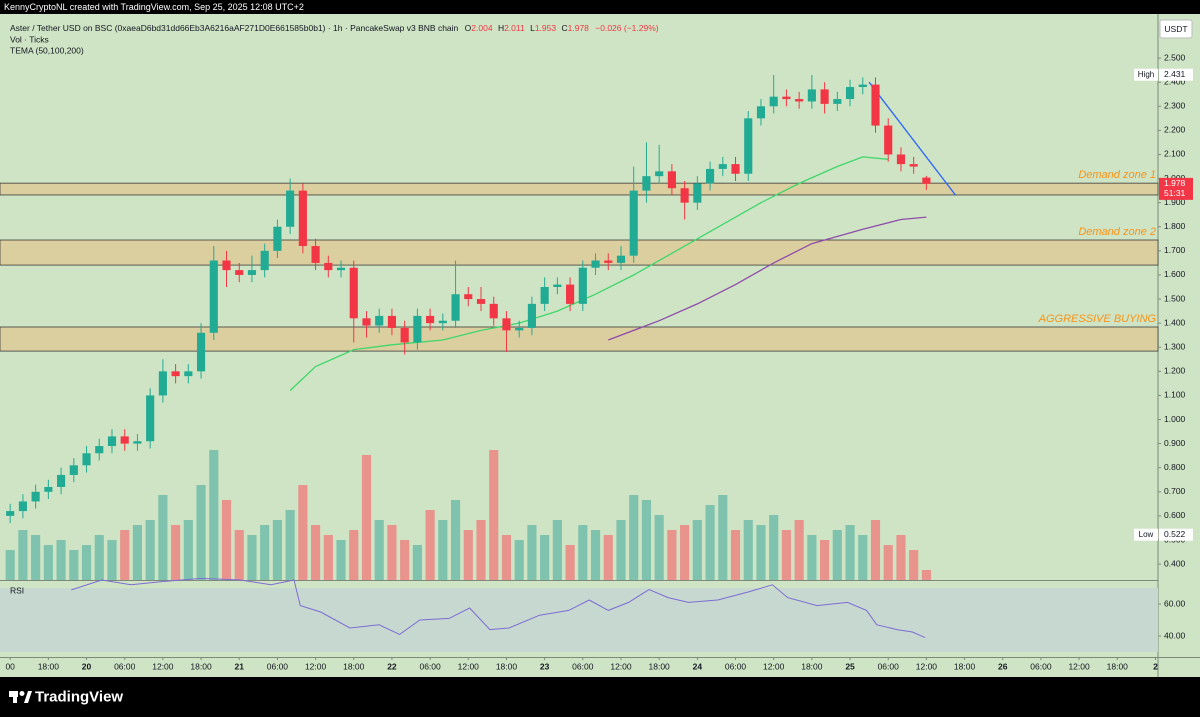 This screenshot has width=1200, height=717. Describe the element at coordinates (482, 28) in the screenshot. I see `o-value: 2.004` at that location.